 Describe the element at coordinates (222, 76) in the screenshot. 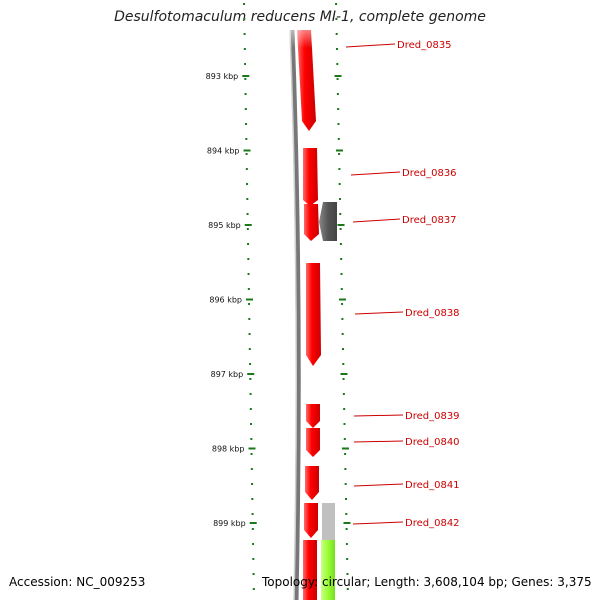

I see `kbp-label: 893 kbp` at that location.